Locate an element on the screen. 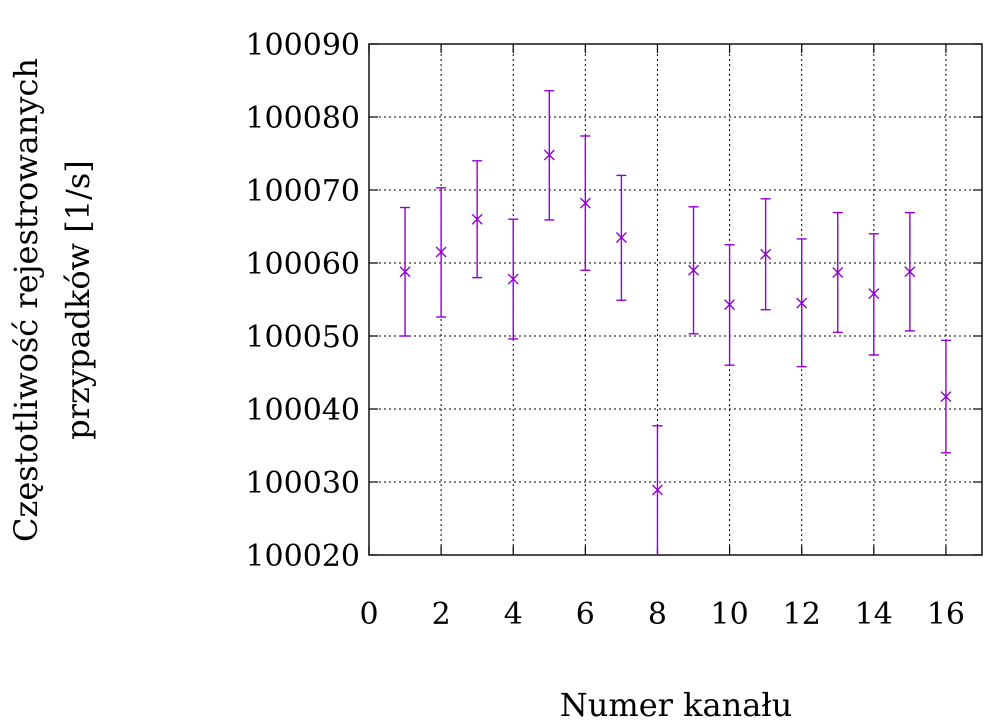  y-tick-label: 100030 is located at coordinates (302, 483).